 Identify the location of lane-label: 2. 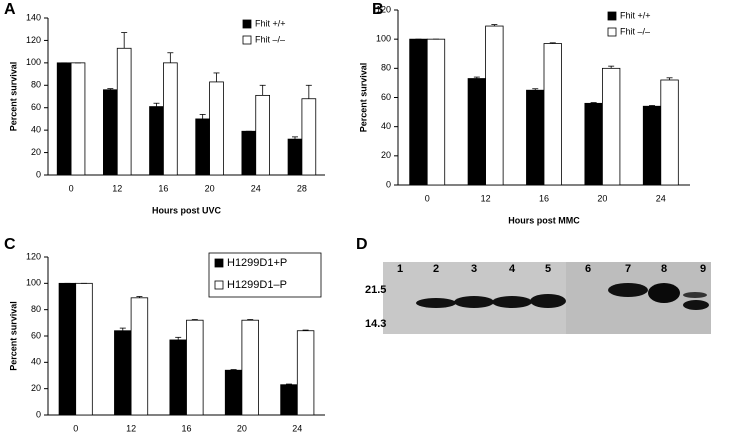
(436, 269).